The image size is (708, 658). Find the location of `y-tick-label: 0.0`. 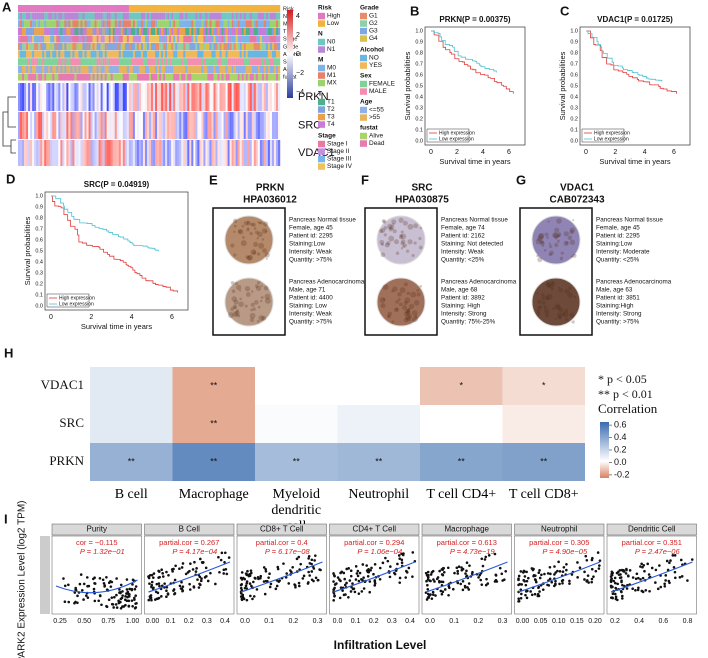

y-tick-label: 0.0 is located at coordinates (419, 141).